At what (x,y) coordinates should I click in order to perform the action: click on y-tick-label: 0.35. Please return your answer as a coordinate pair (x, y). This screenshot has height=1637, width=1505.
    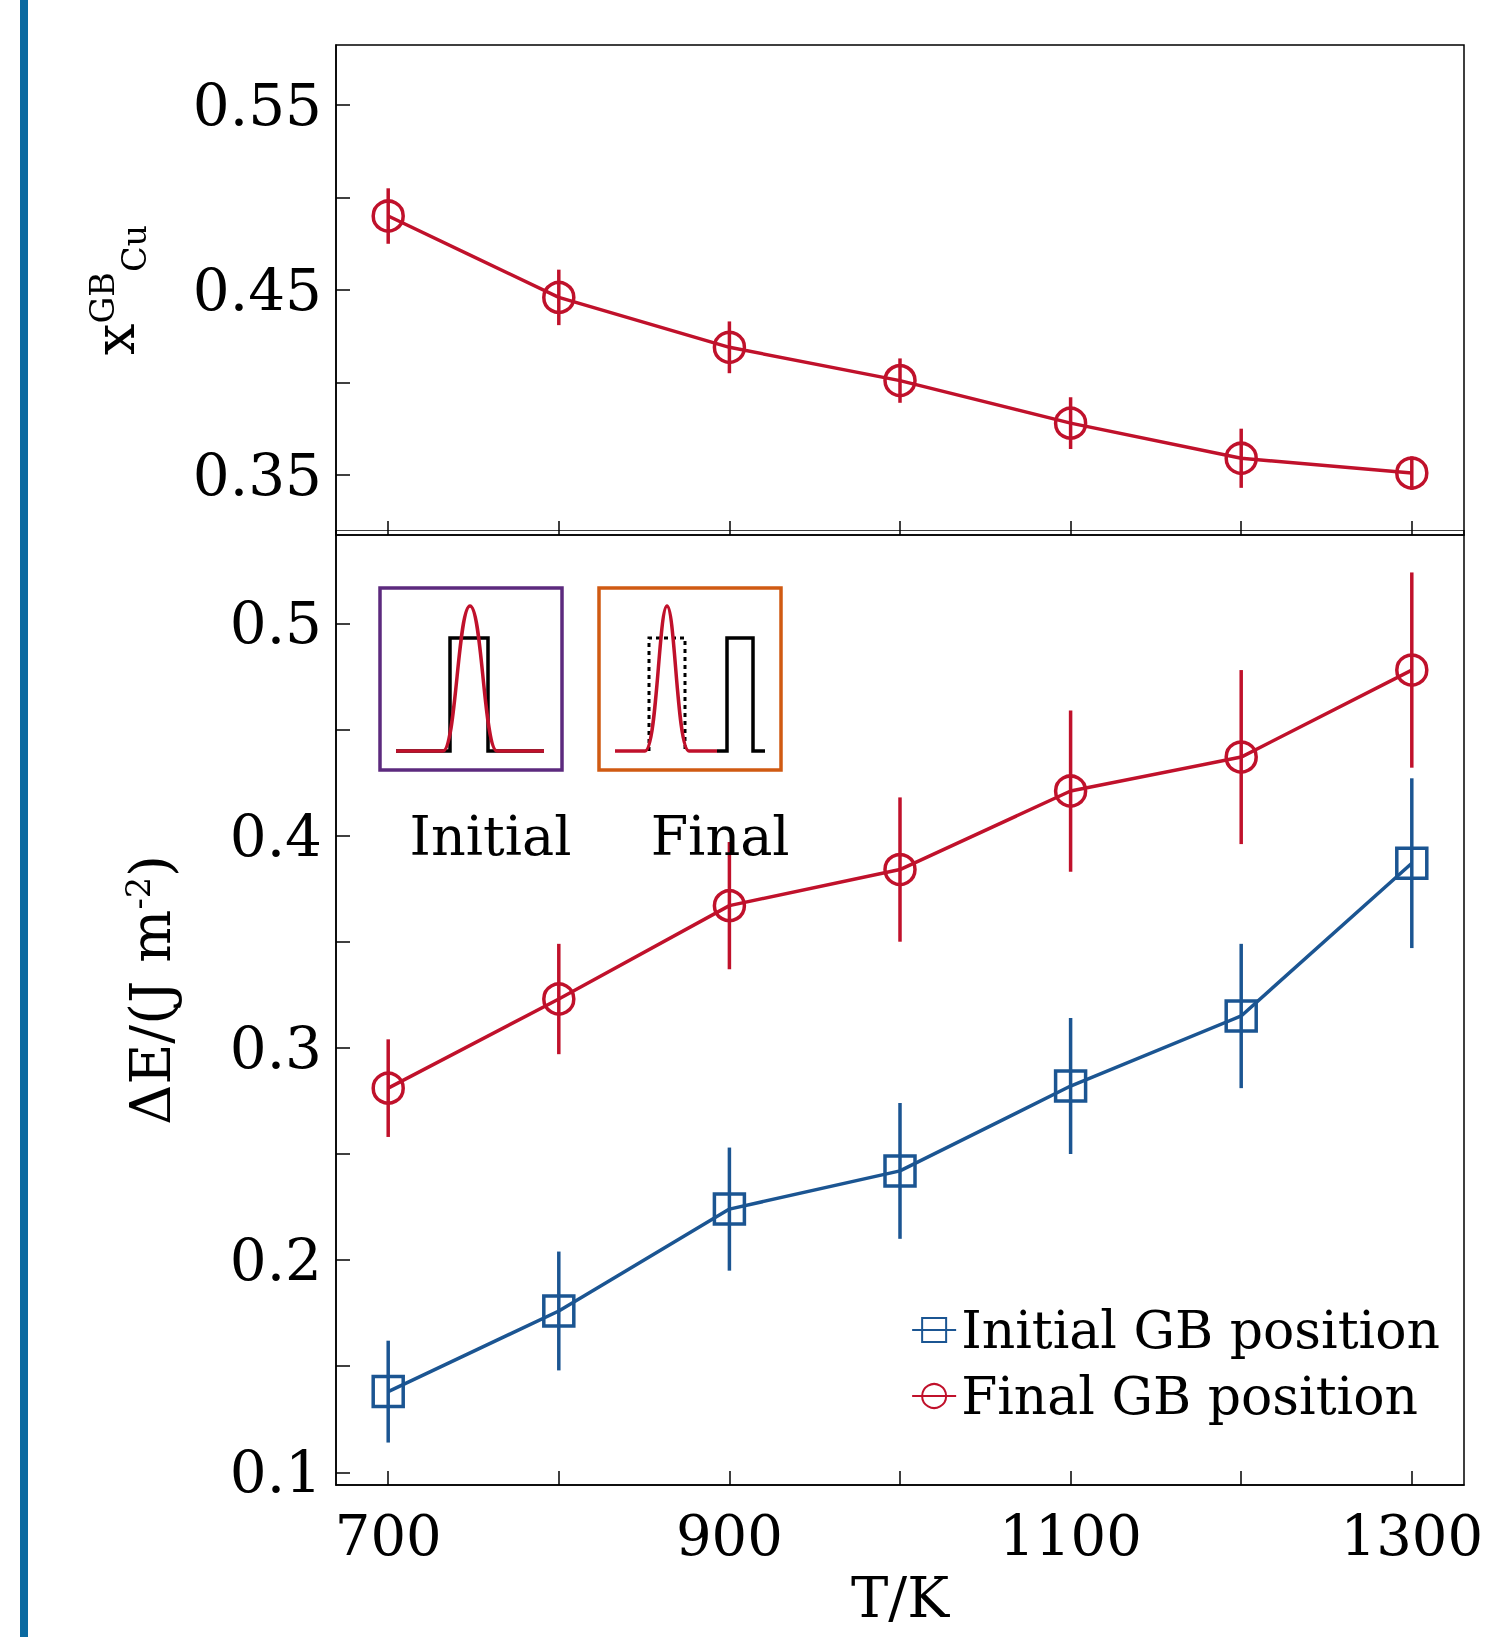
    Looking at the image, I should click on (257, 474).